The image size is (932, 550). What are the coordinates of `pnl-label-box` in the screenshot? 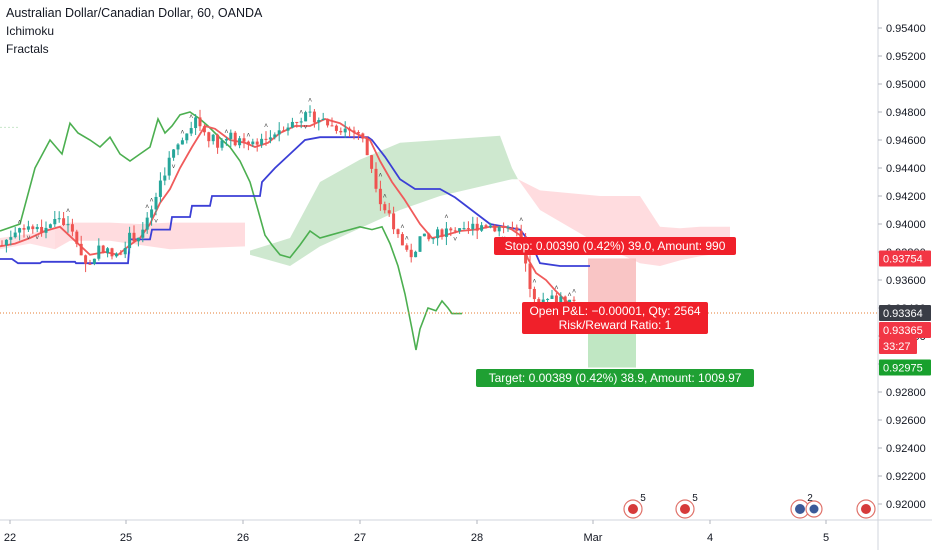 It's located at (615, 318).